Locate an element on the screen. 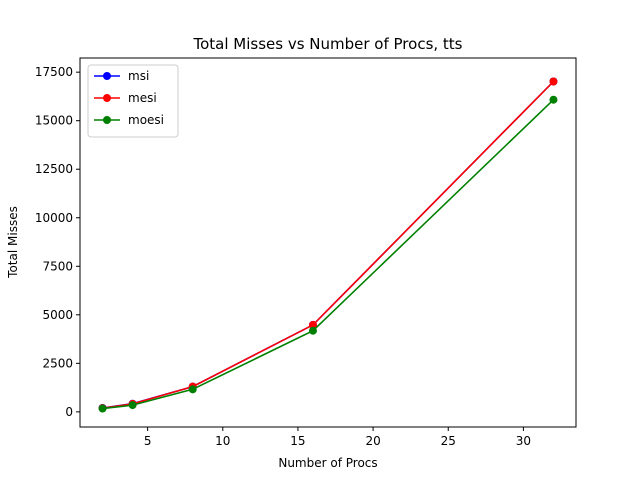 This screenshot has width=640, height=480. x-tick-label: 30 is located at coordinates (523, 441).